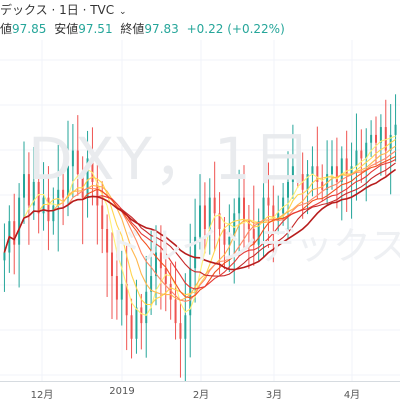  I want to click on change-percent: (+0.22%), so click(256, 29).